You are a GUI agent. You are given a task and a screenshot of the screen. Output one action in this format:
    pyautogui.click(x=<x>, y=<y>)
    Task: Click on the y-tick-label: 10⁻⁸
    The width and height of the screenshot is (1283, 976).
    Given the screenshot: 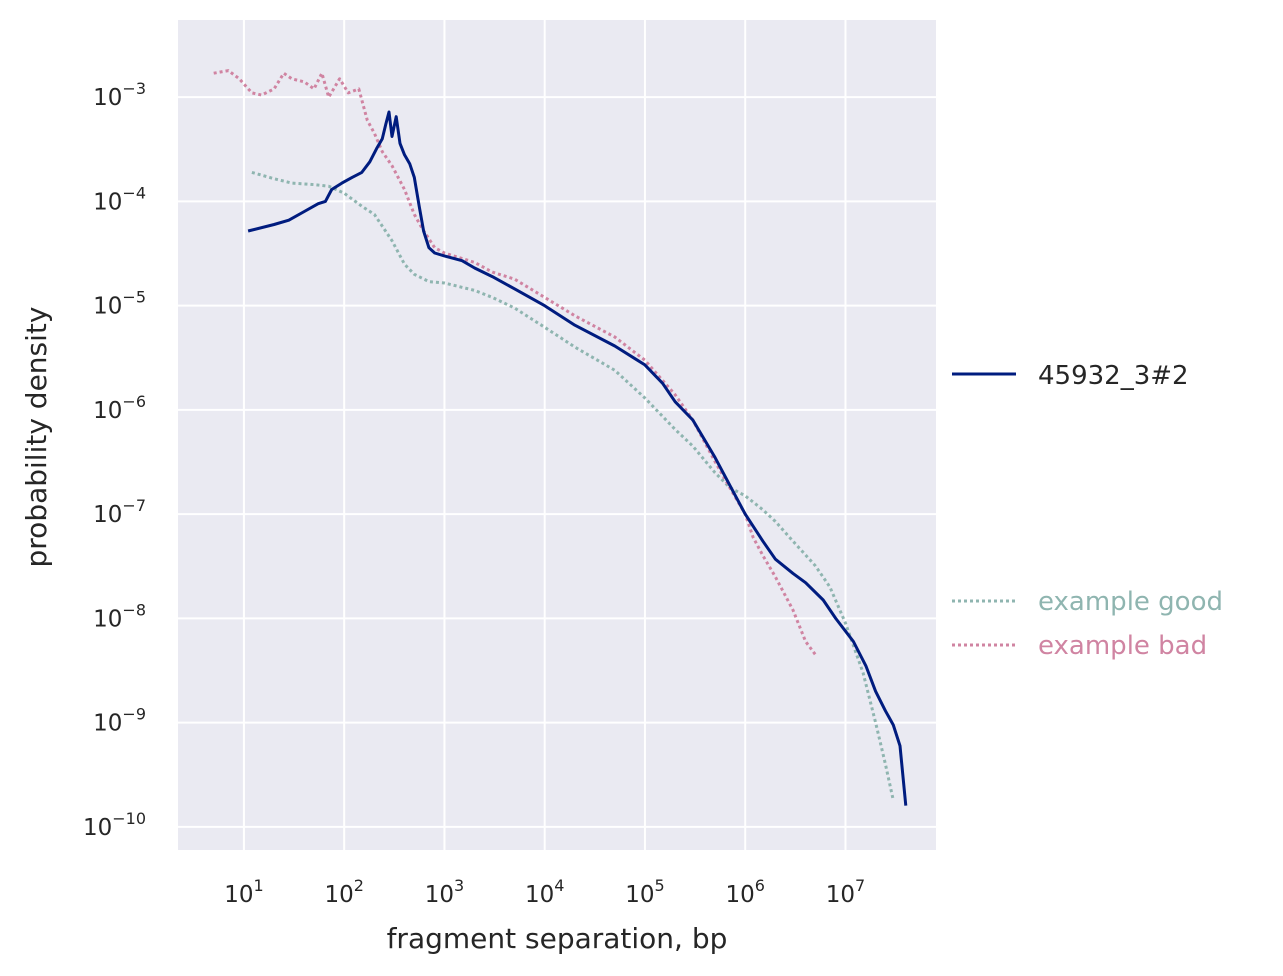 What is the action you would take?
    pyautogui.click(x=119, y=616)
    